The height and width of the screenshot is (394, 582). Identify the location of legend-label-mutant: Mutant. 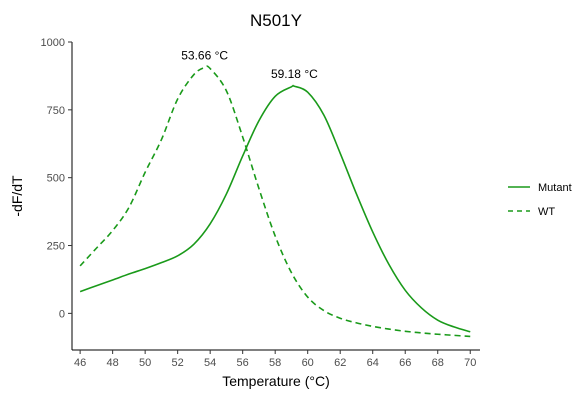
(555, 188).